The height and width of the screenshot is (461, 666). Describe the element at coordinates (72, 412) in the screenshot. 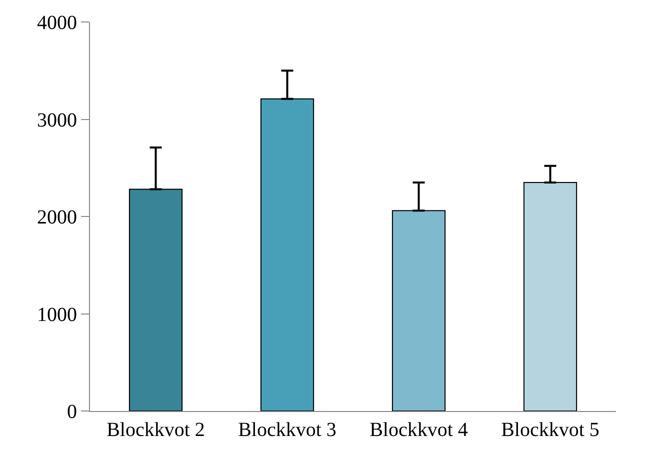

I see `y-tick-label: 0` at that location.